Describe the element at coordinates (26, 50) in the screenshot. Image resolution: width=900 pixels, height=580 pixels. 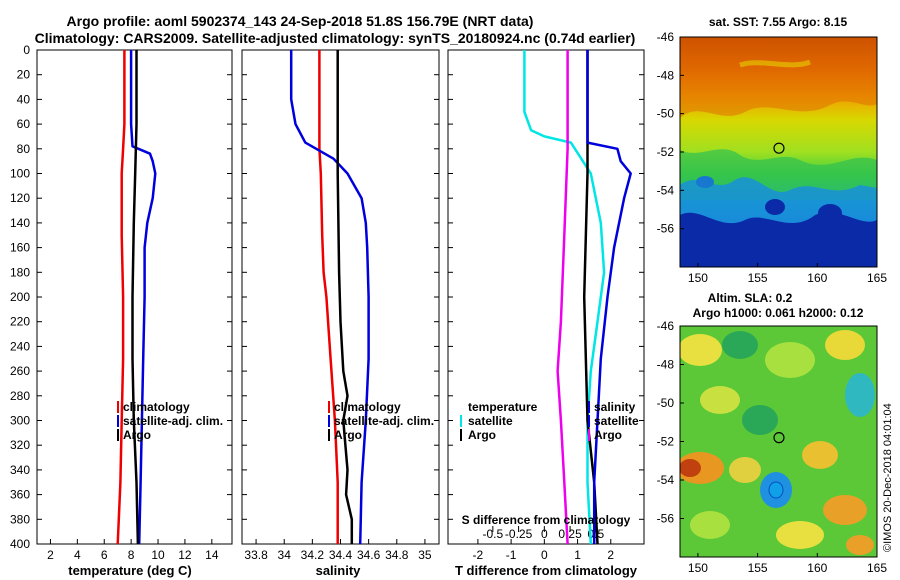
I see `depth-tick-label: 0` at that location.